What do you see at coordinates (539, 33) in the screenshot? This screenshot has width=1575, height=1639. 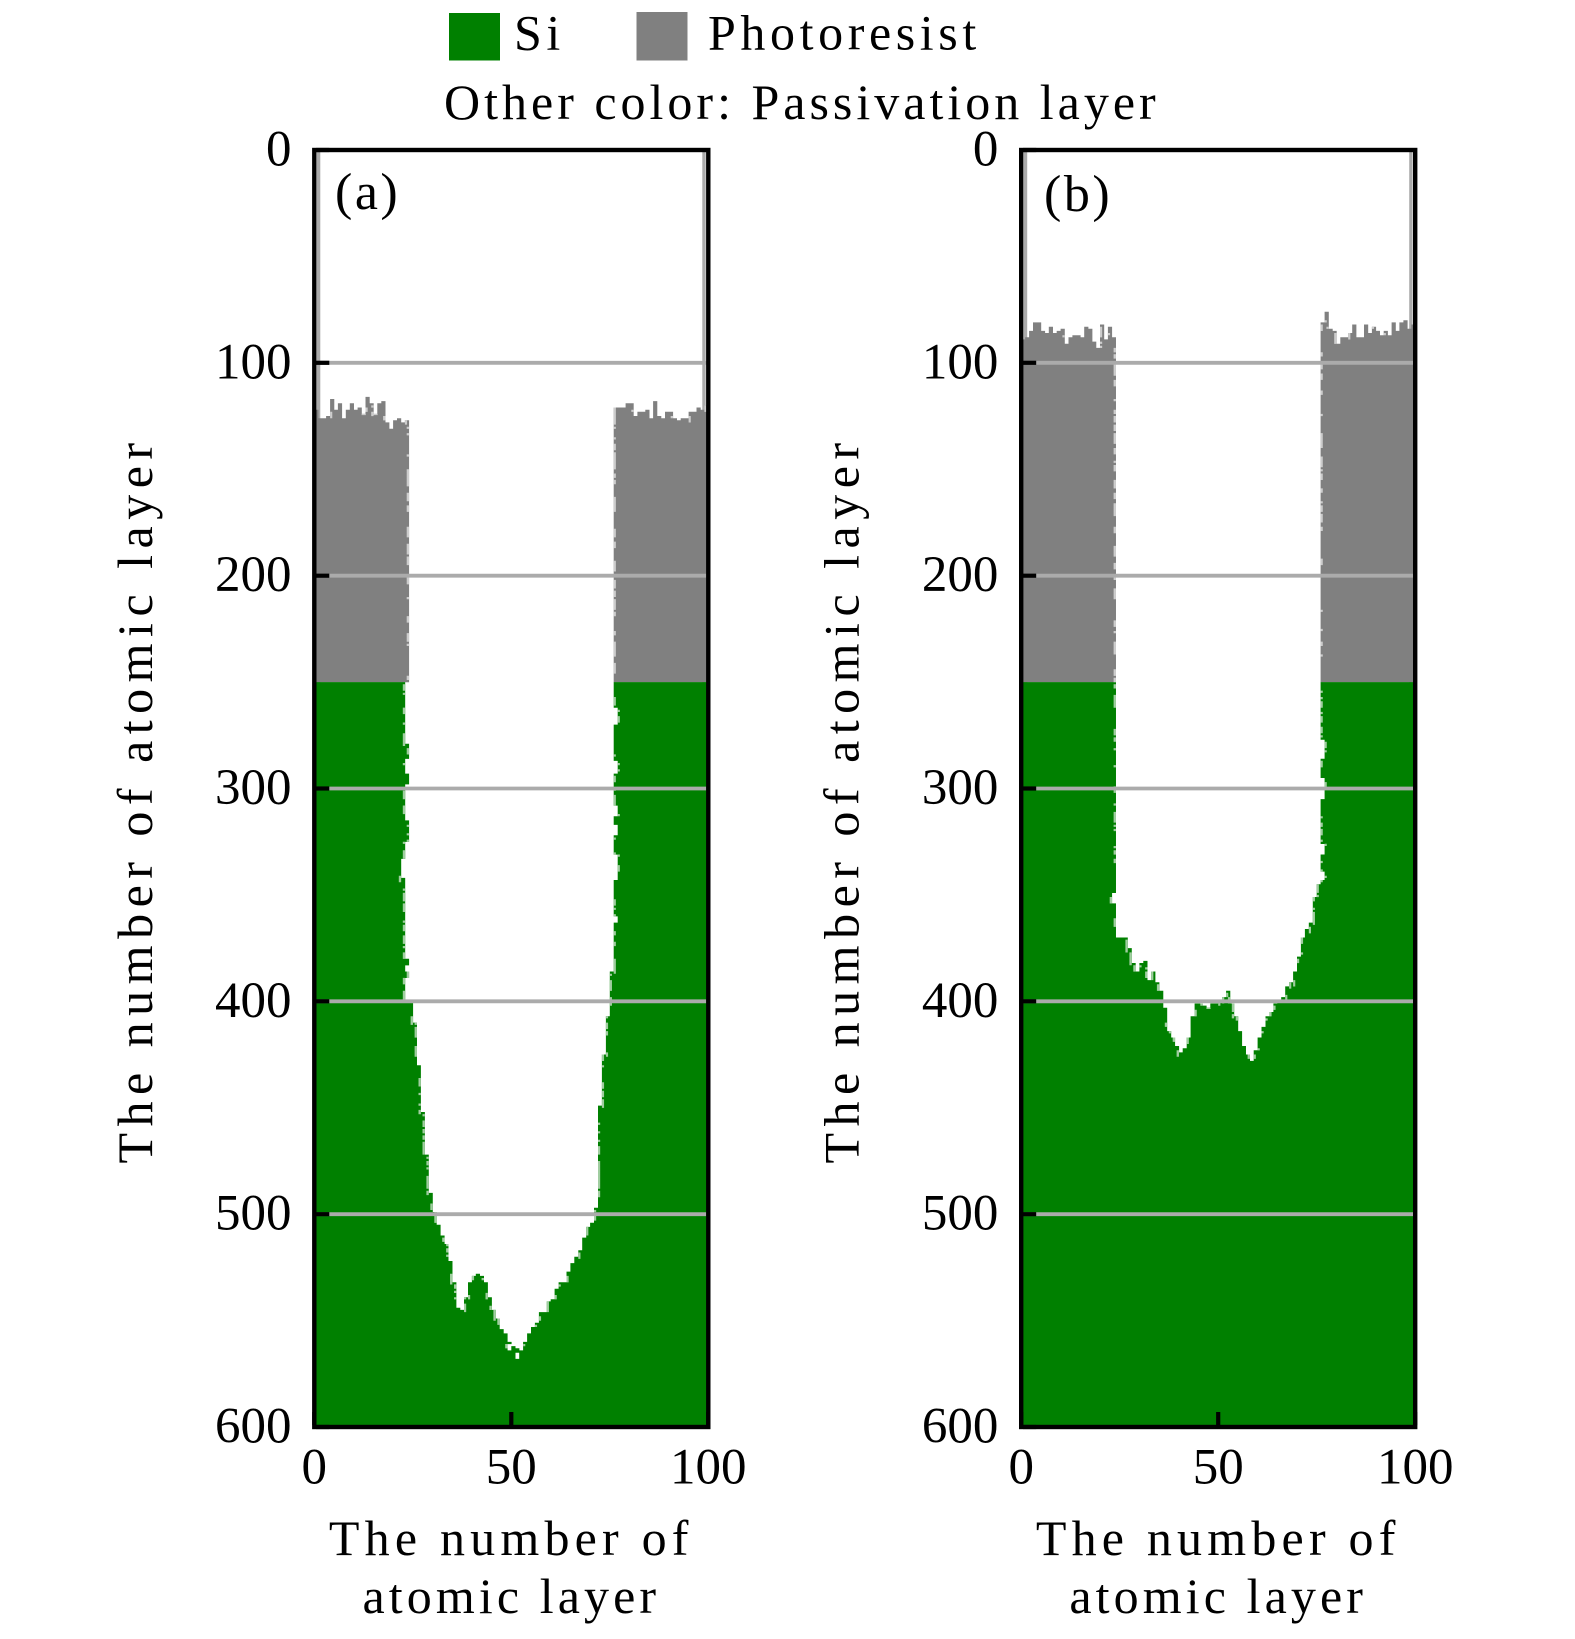 I see `svg-text: Si` at bounding box center [539, 33].